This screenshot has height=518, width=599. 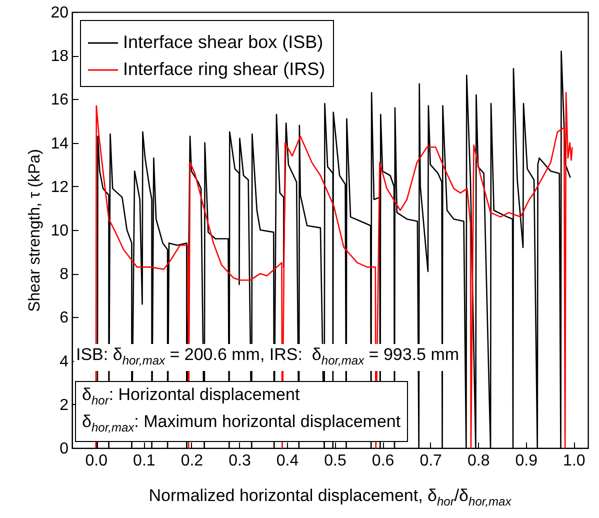 I want to click on y-tick-label: 18, so click(x=59, y=57).